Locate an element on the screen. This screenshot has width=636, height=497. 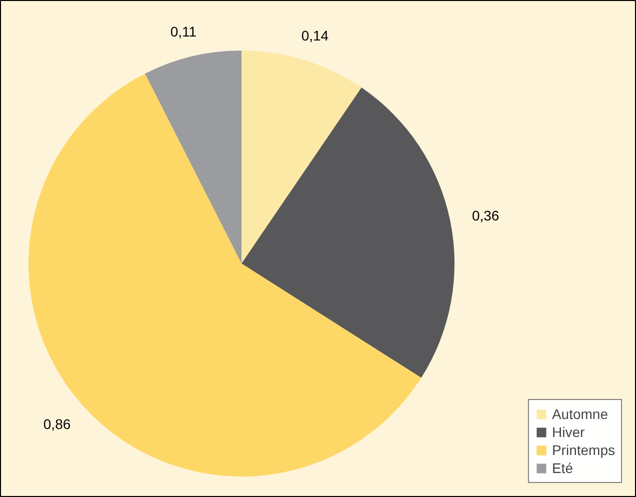
data-label: 0,86 is located at coordinates (57, 424).